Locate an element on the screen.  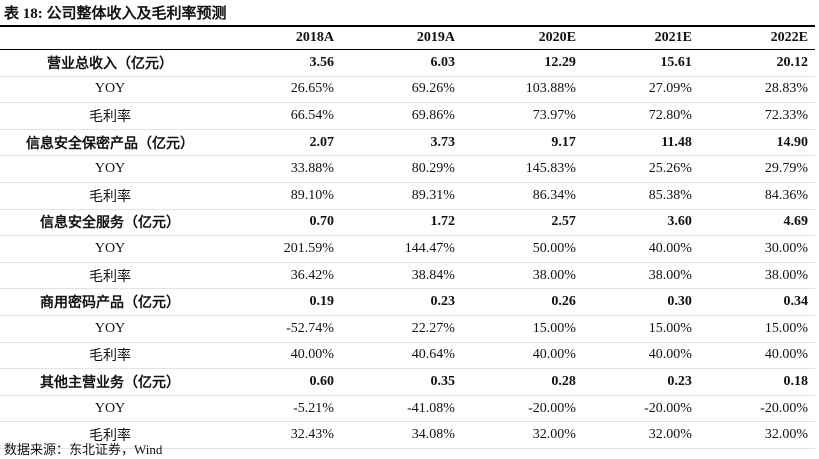
table-row: 信息安全保密产品（亿元） 2.07 3.73 9.17 11.48 14.90 is located at coordinates (407, 142).